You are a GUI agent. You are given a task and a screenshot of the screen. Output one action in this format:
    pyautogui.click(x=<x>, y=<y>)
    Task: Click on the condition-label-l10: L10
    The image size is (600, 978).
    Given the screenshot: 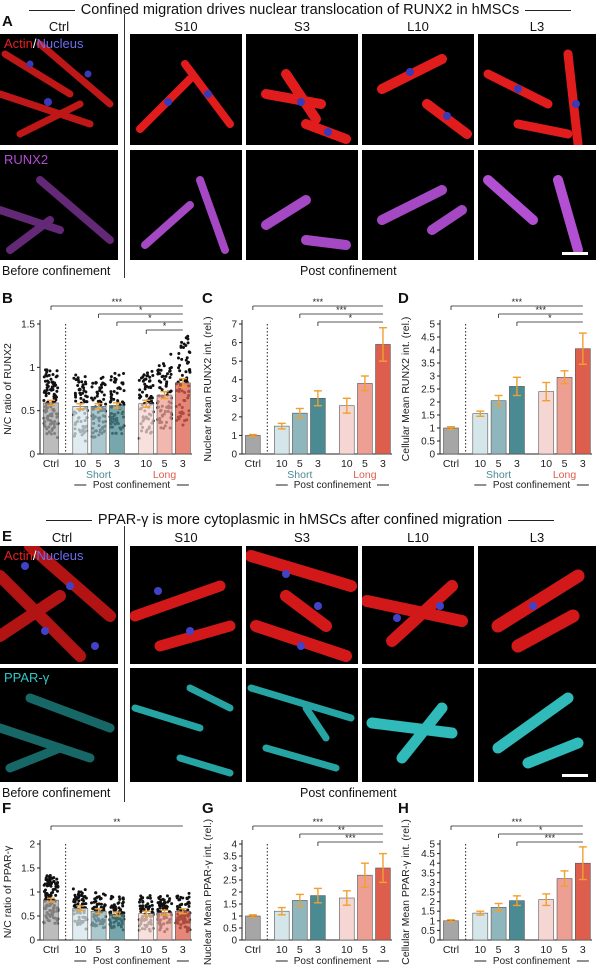 What is the action you would take?
    pyautogui.click(x=418, y=26)
    